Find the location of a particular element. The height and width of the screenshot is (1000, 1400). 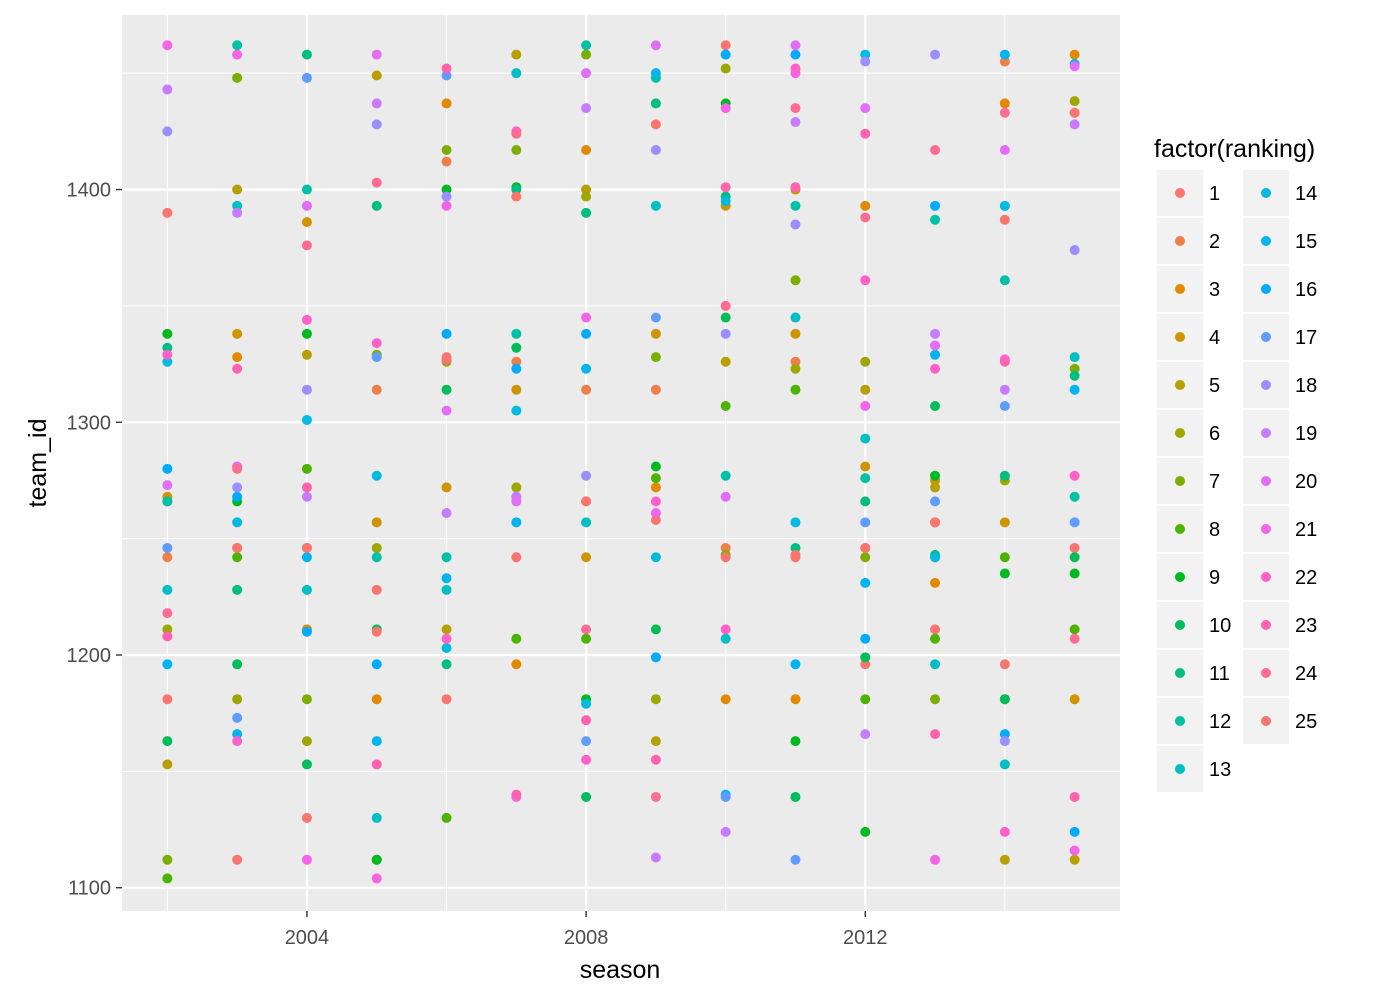

legend-label: 9 is located at coordinates (1214, 578).